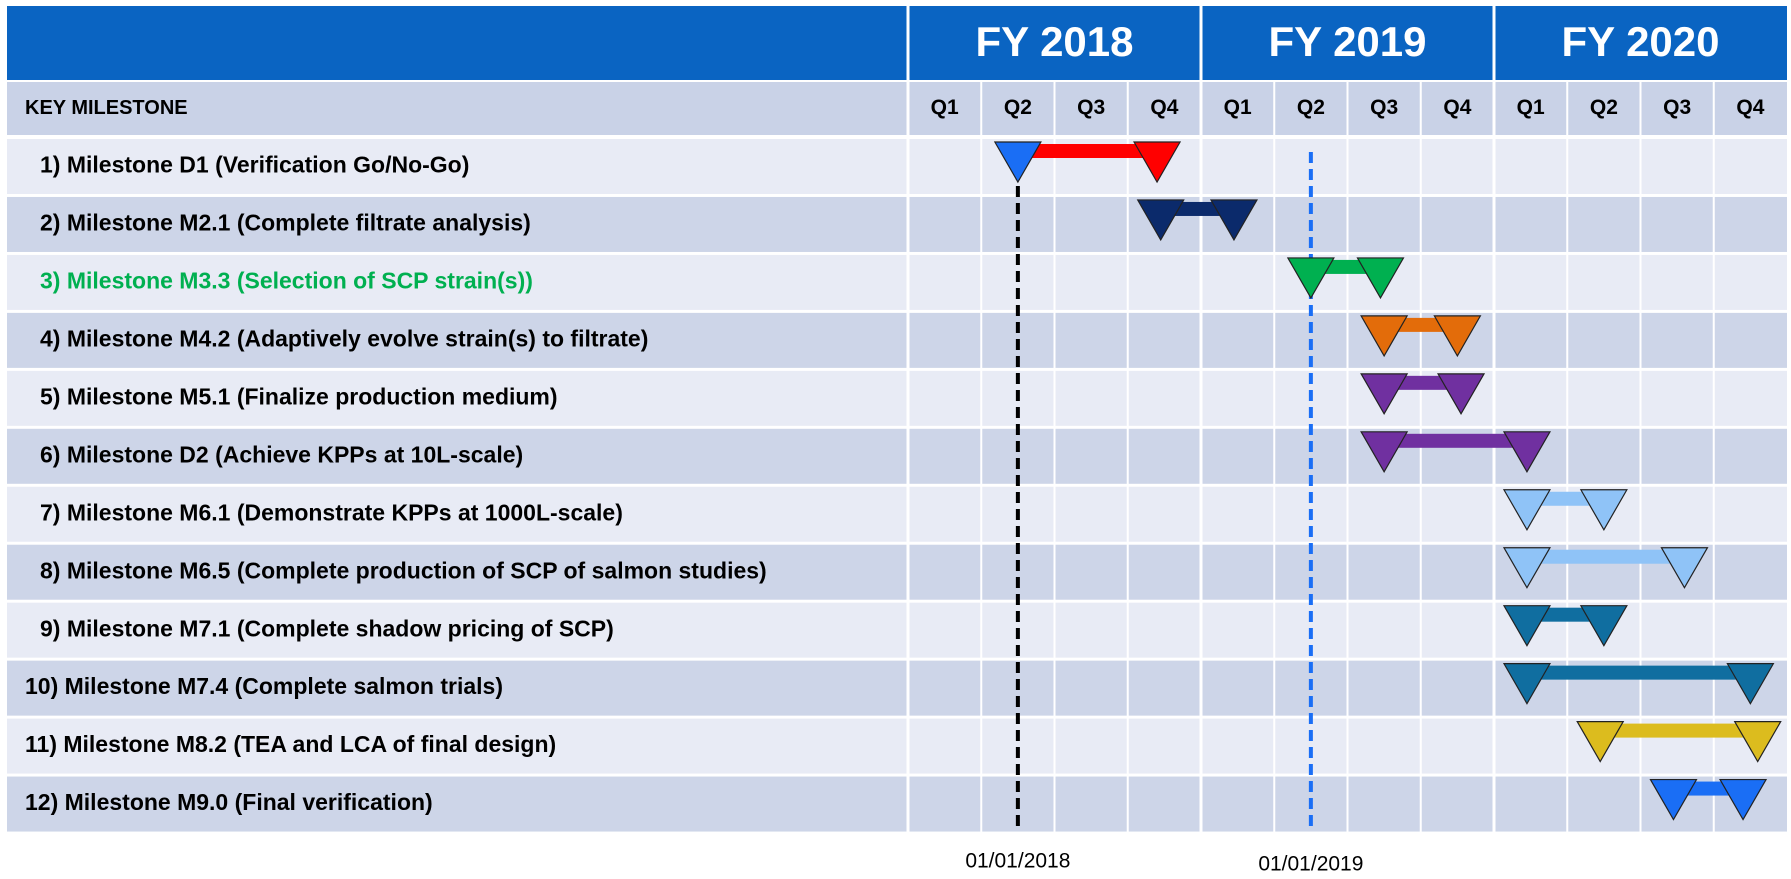  Describe the element at coordinates (1347, 41) in the screenshot. I see `period-label: FY 2019` at that location.